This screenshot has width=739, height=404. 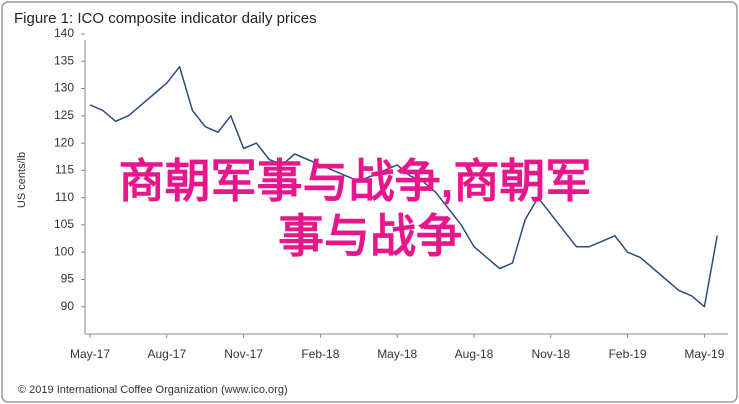 I want to click on y-tick-label: 105, so click(x=64, y=224).